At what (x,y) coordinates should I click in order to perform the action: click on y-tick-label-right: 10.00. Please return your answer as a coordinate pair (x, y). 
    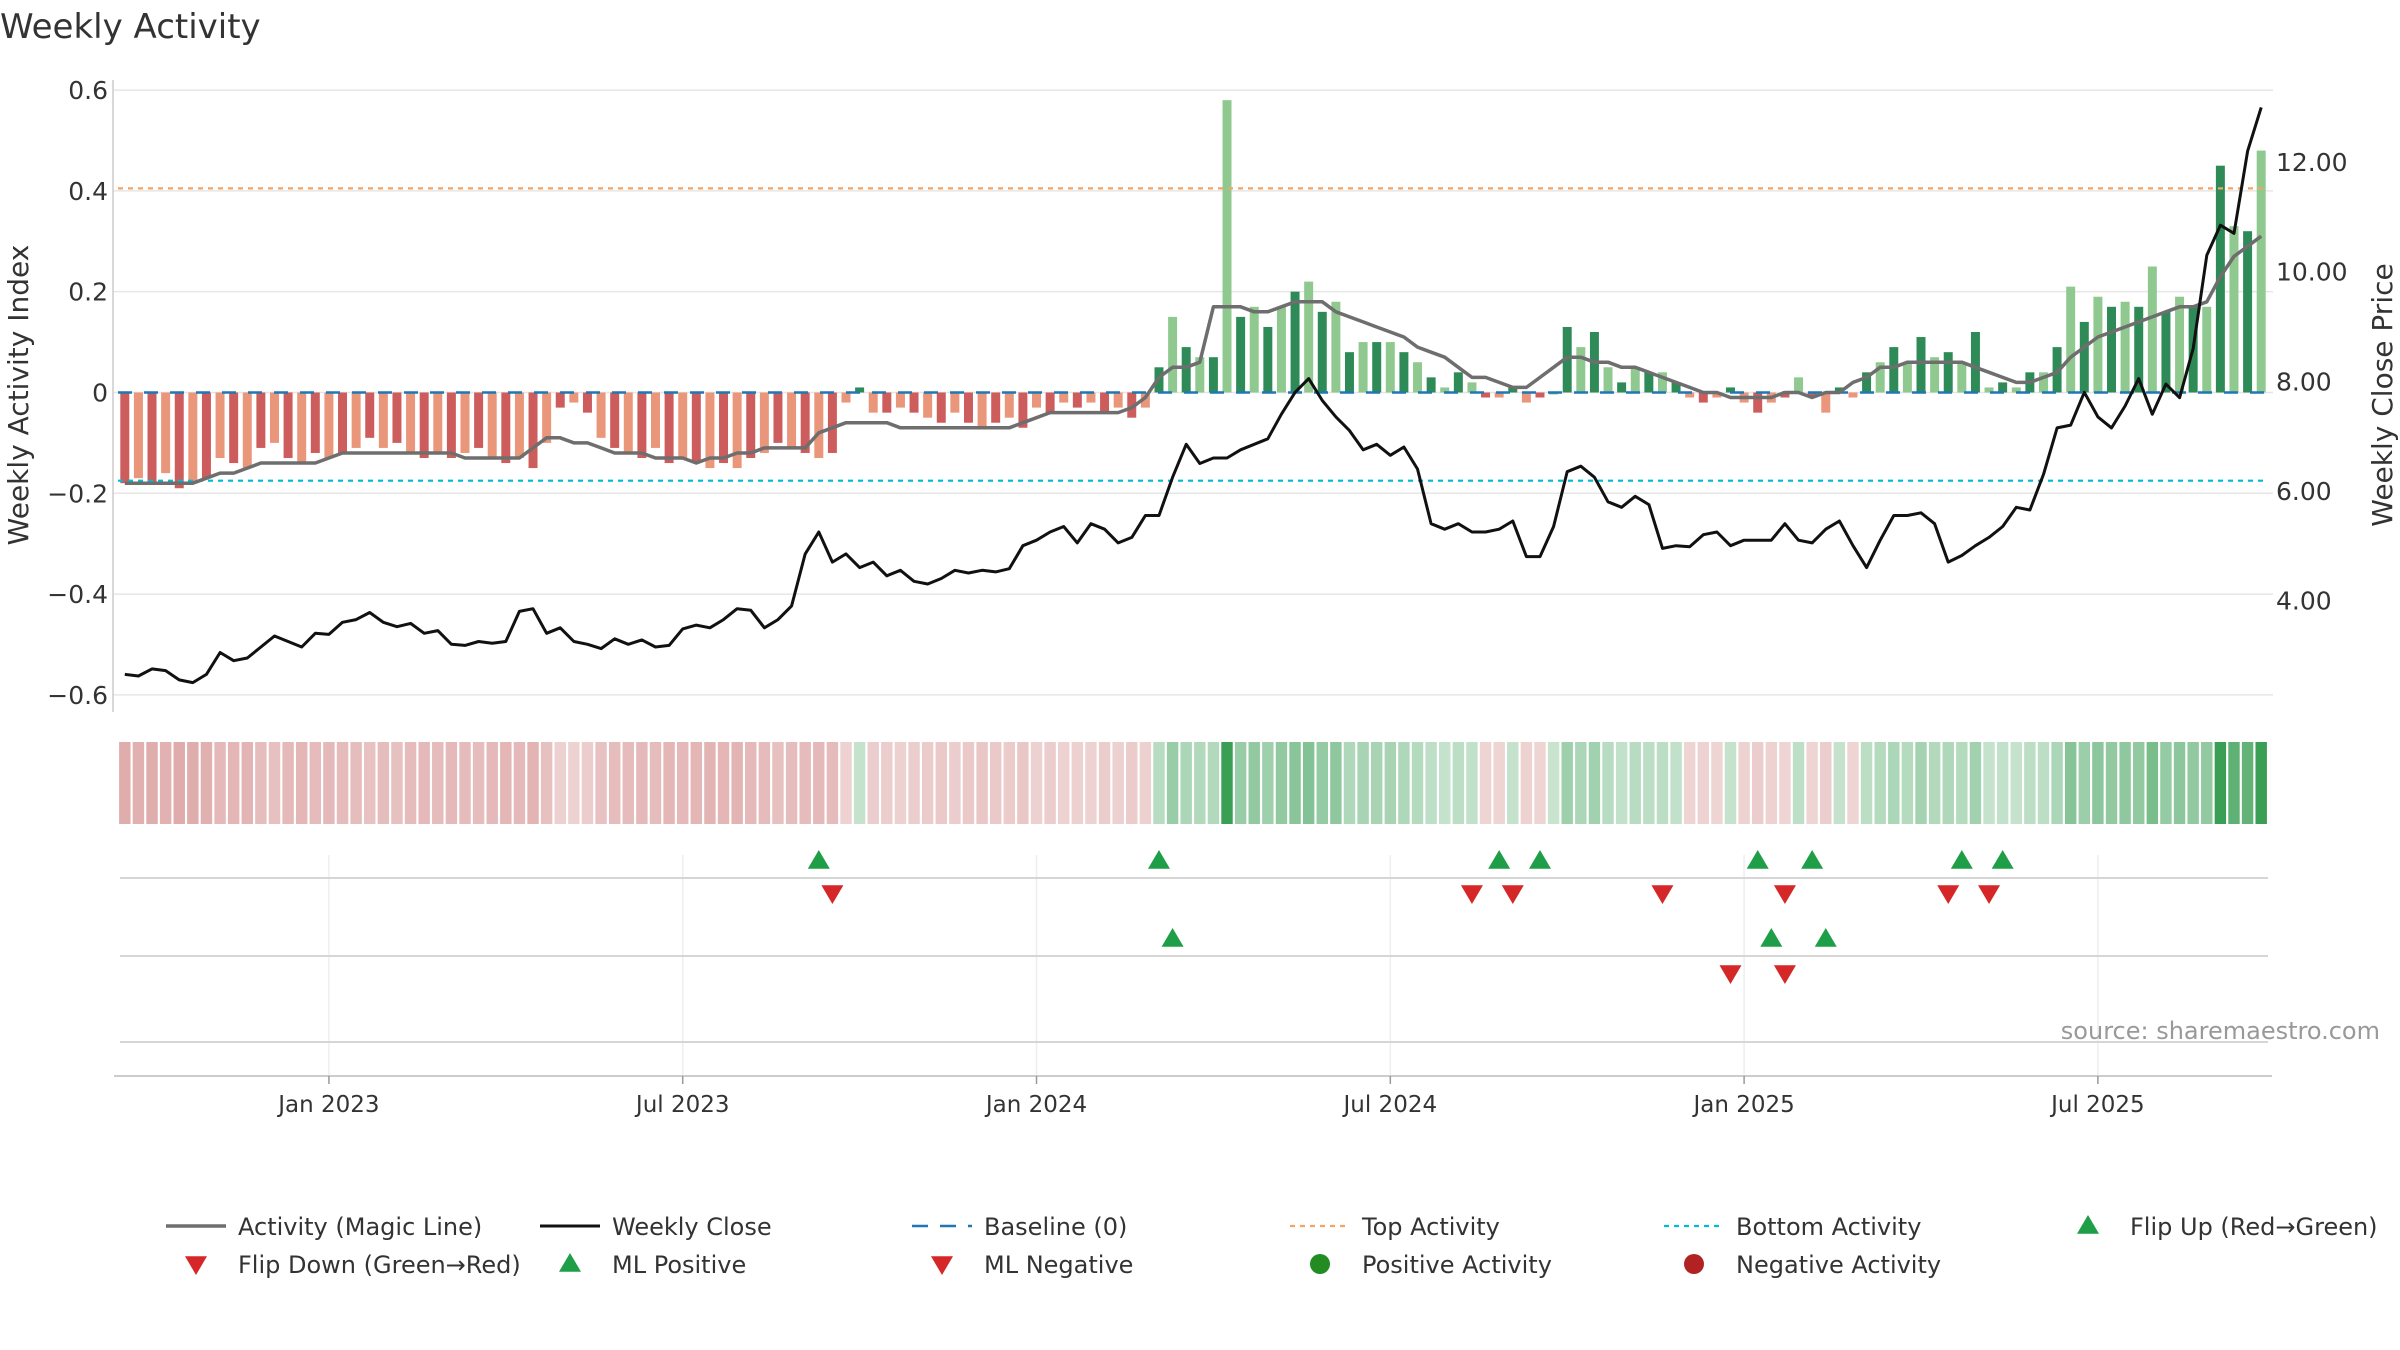
    Looking at the image, I should click on (2312, 272).